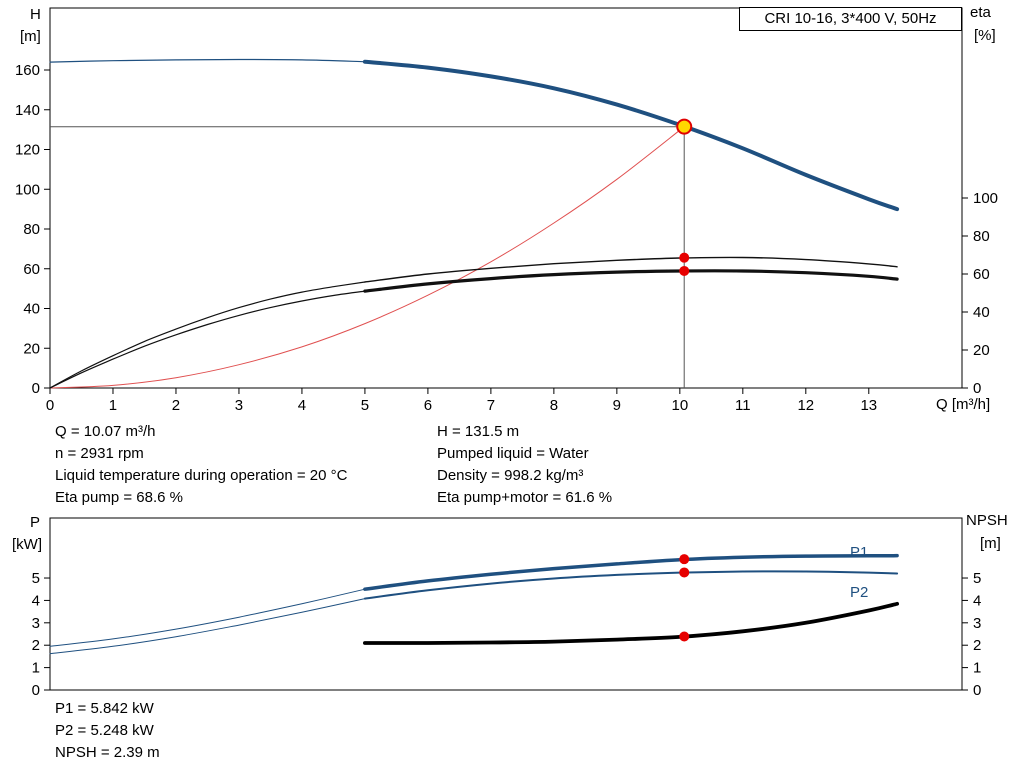 The height and width of the screenshot is (781, 1024). What do you see at coordinates (679, 405) in the screenshot?
I see `x-tick-label: 10` at bounding box center [679, 405].